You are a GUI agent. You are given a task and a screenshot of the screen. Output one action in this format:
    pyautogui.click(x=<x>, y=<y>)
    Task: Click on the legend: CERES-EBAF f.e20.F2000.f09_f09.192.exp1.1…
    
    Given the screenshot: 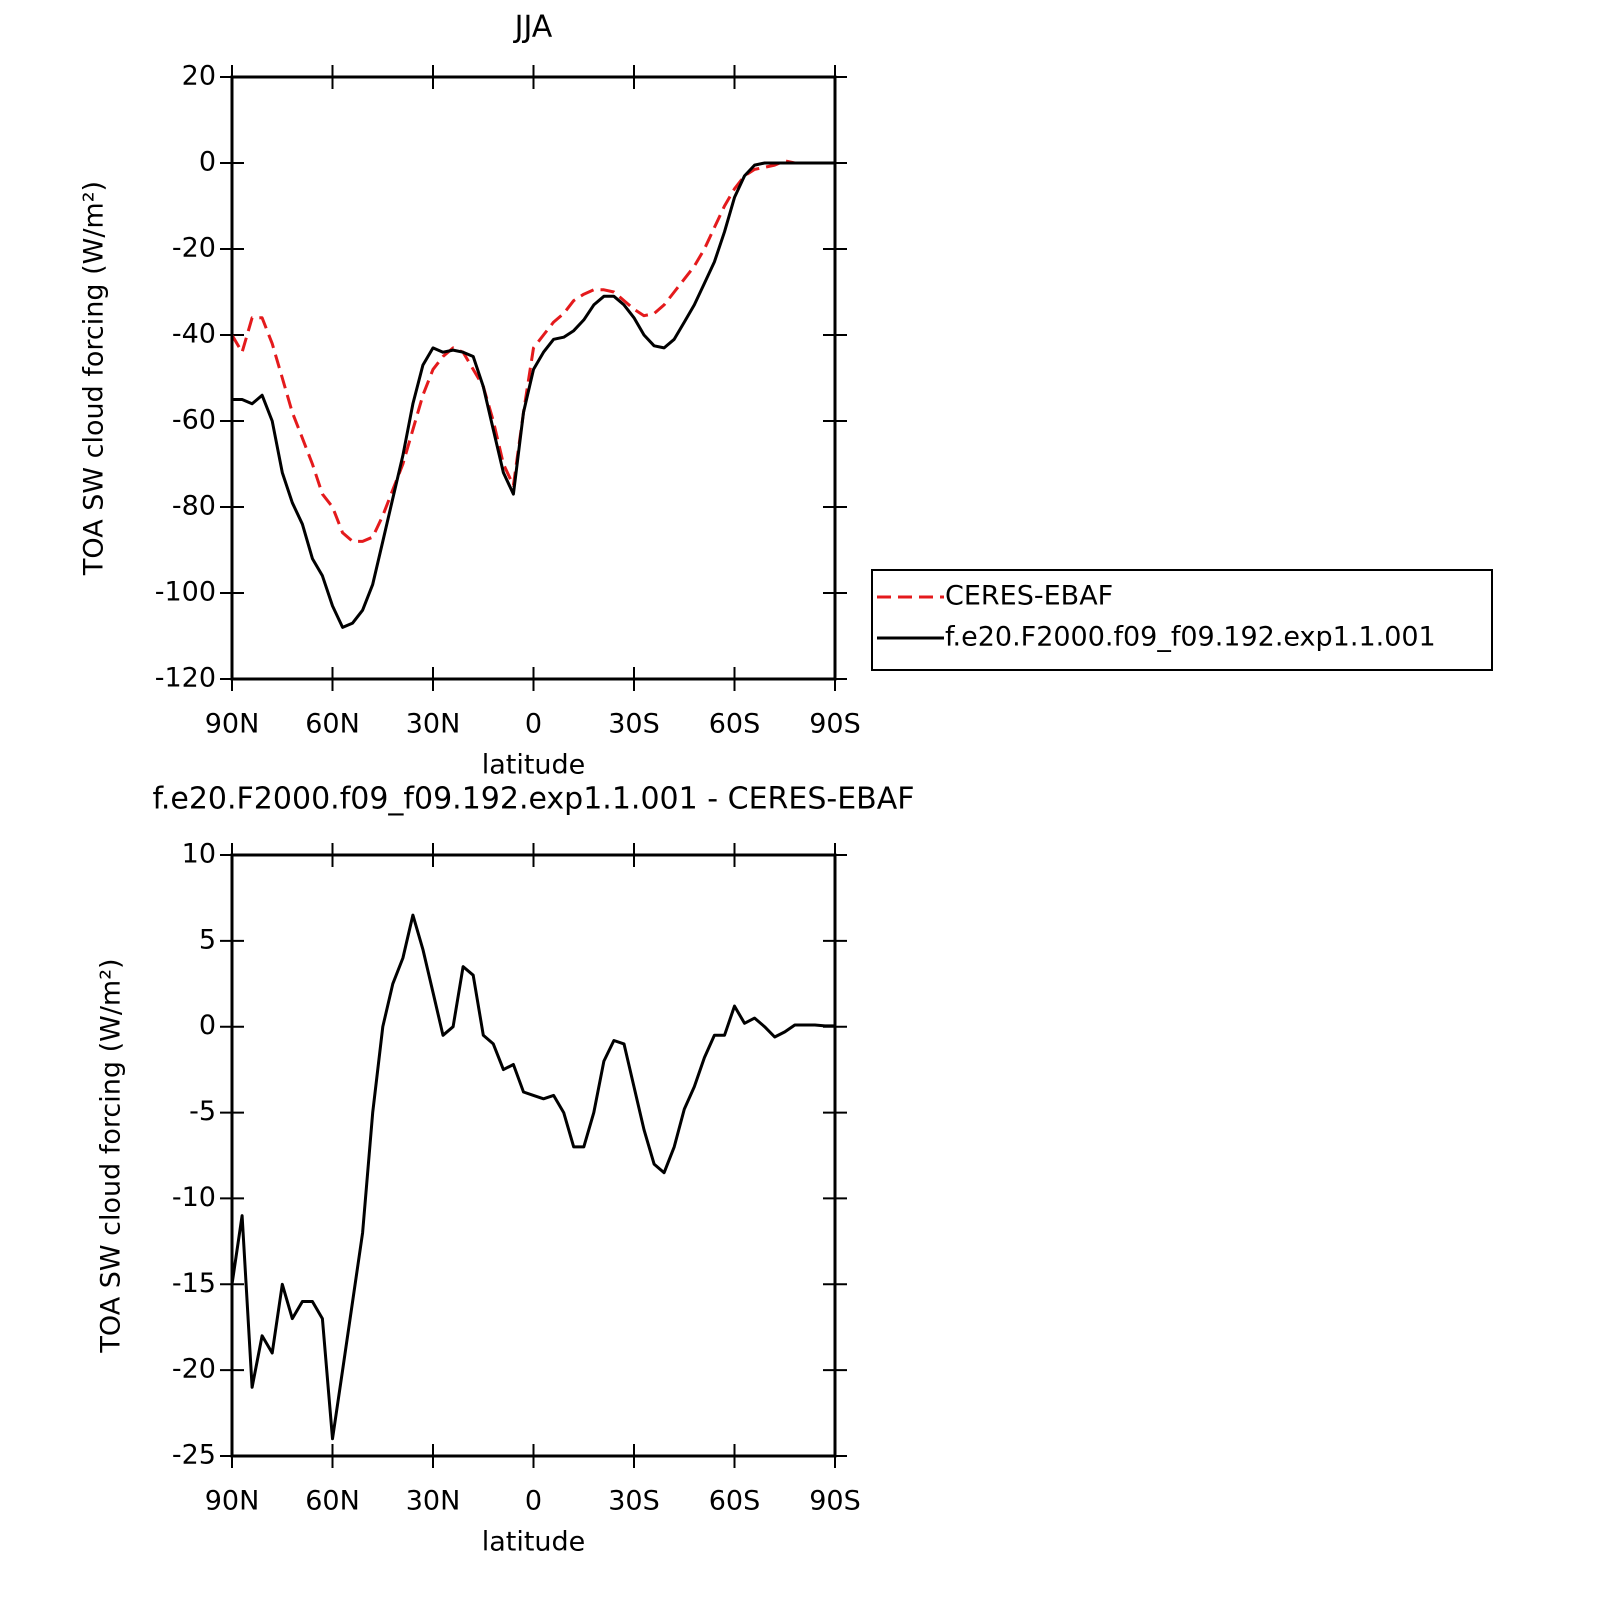 What is the action you would take?
    pyautogui.click(x=1182, y=620)
    